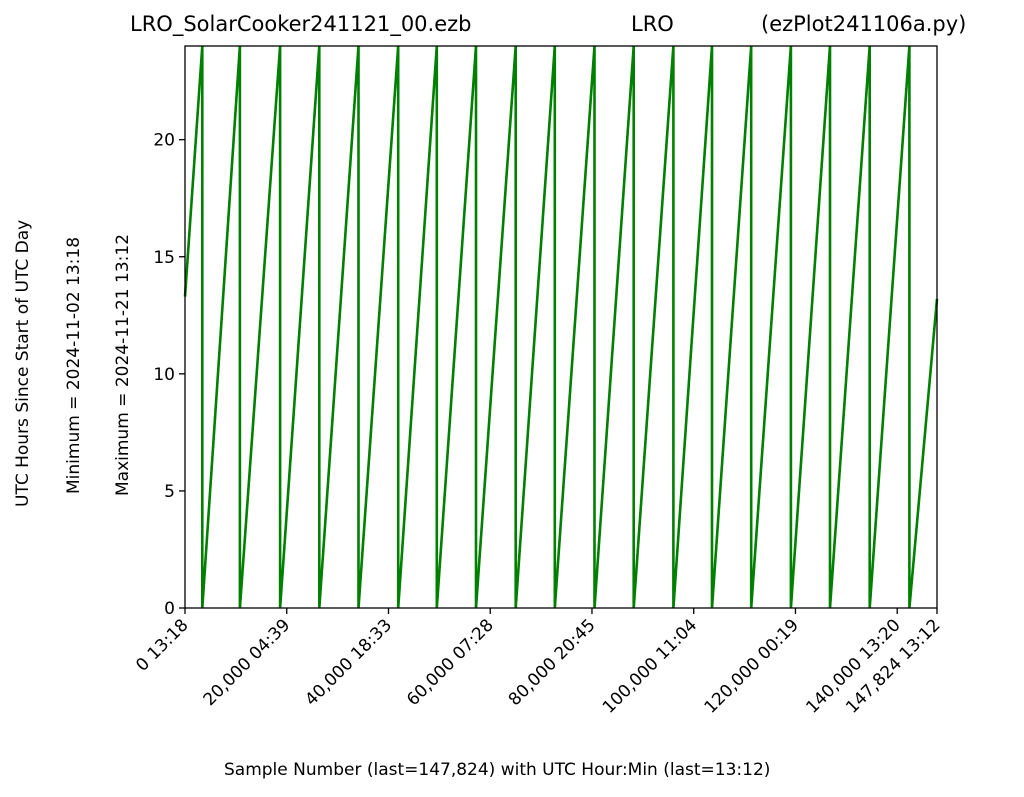 The height and width of the screenshot is (797, 1024). Describe the element at coordinates (247, 662) in the screenshot. I see `x-tick-label: 20,000 04:39` at that location.